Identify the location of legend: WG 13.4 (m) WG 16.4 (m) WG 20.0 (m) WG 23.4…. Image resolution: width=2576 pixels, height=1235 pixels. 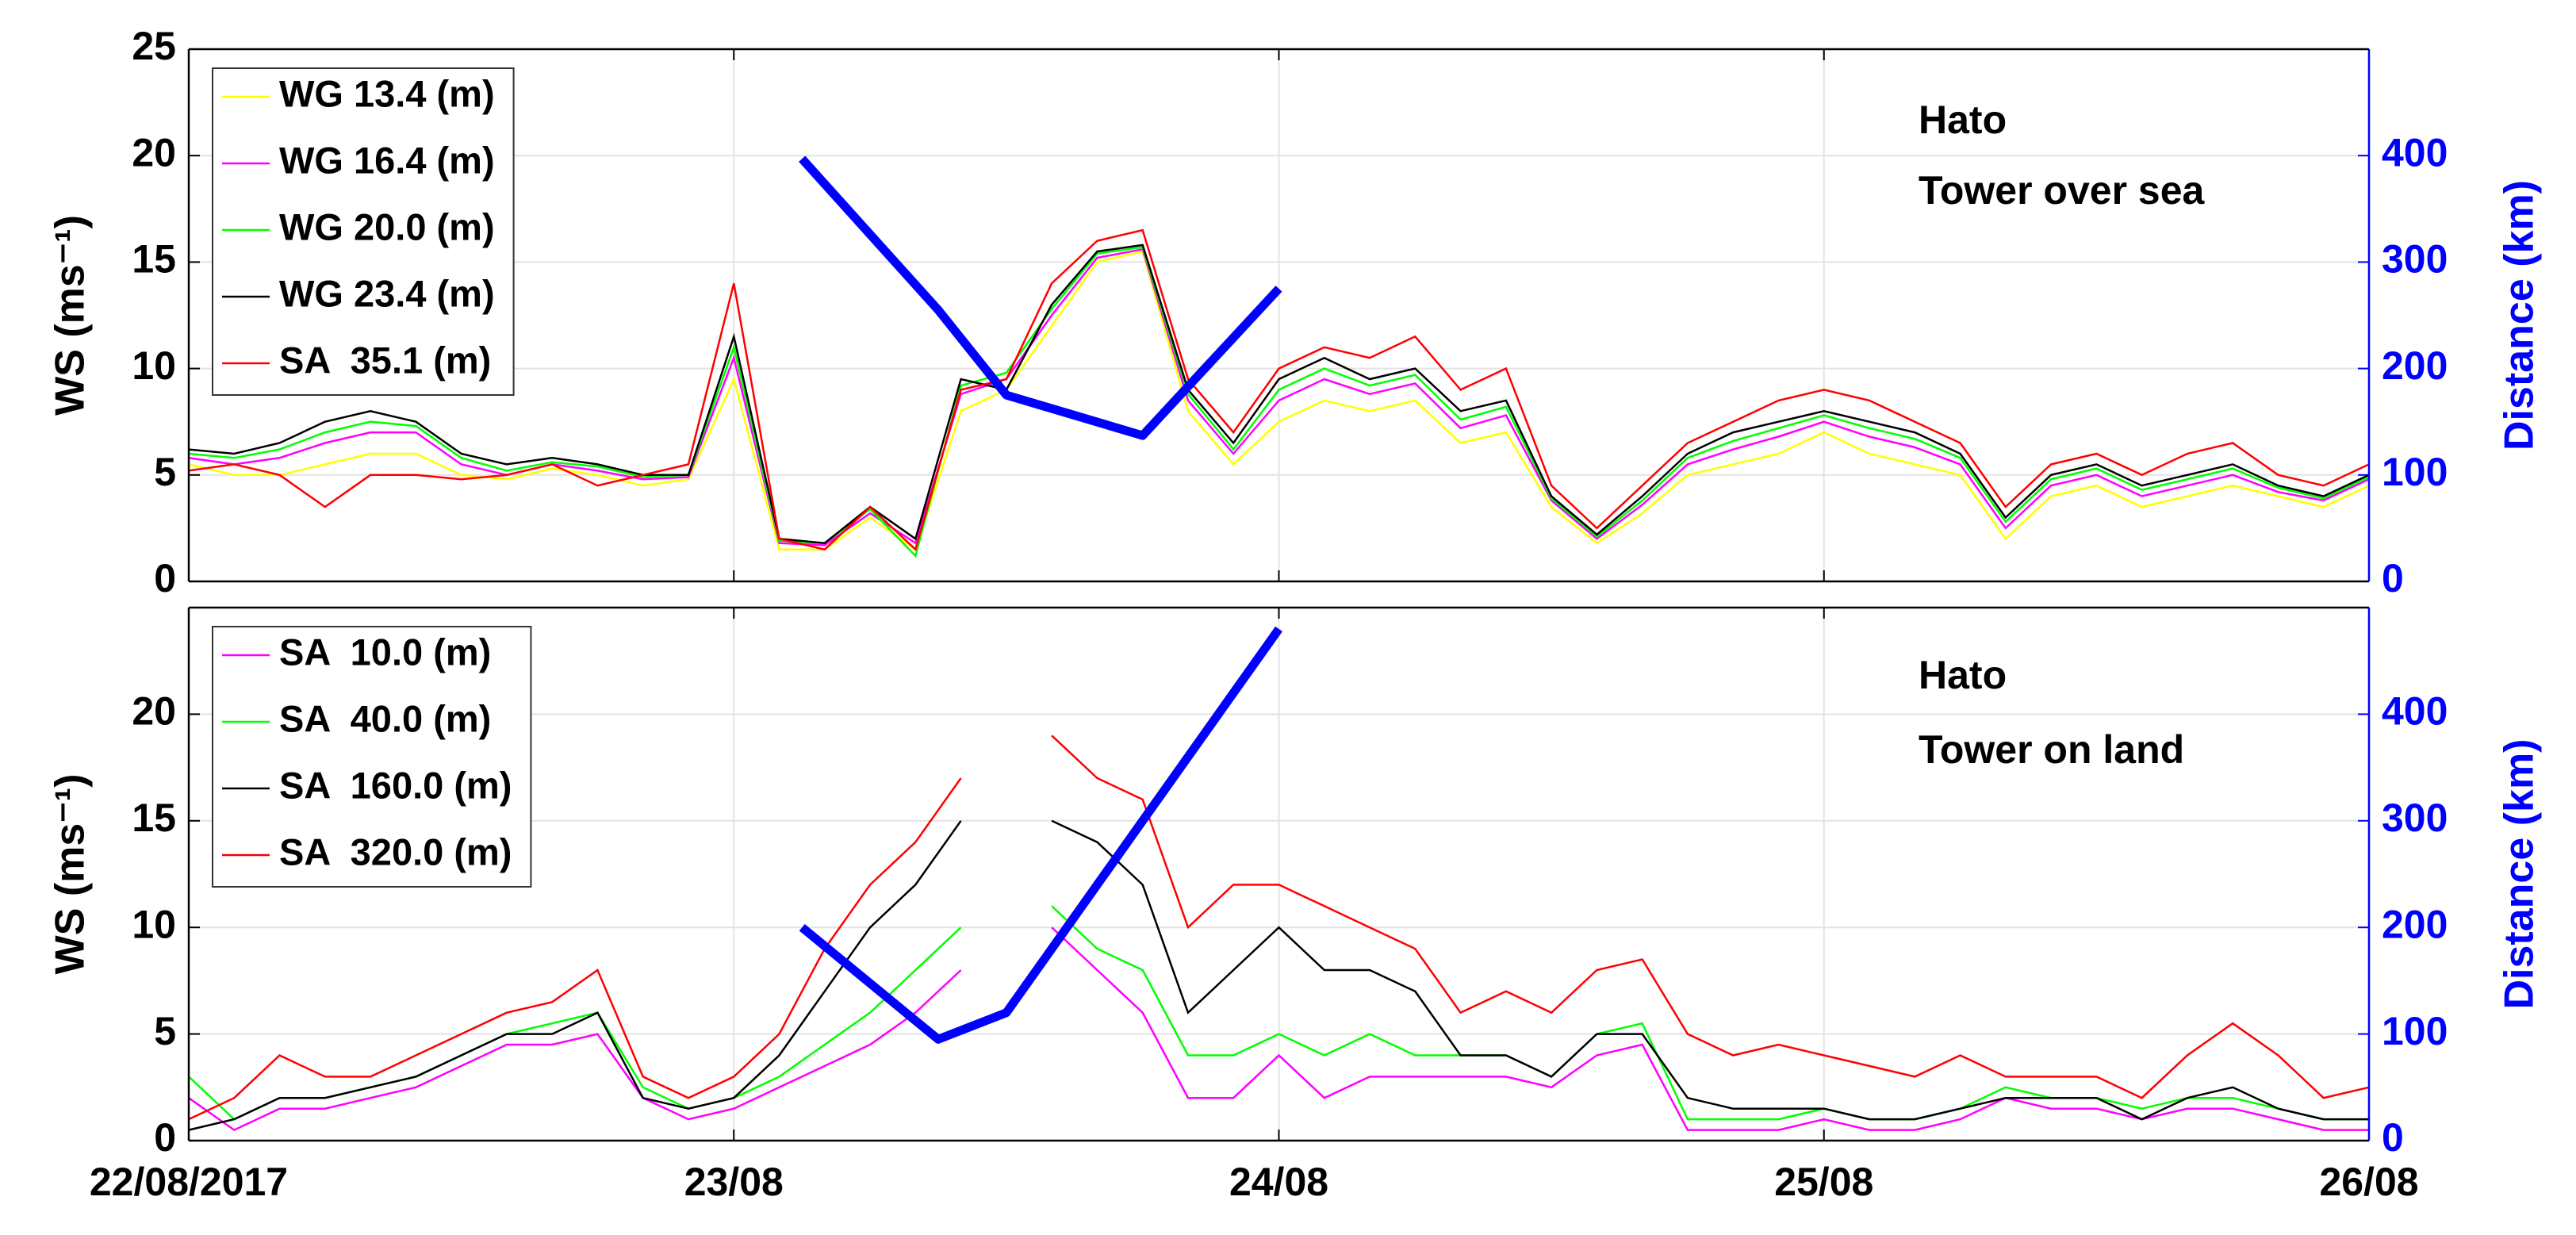
(363, 232).